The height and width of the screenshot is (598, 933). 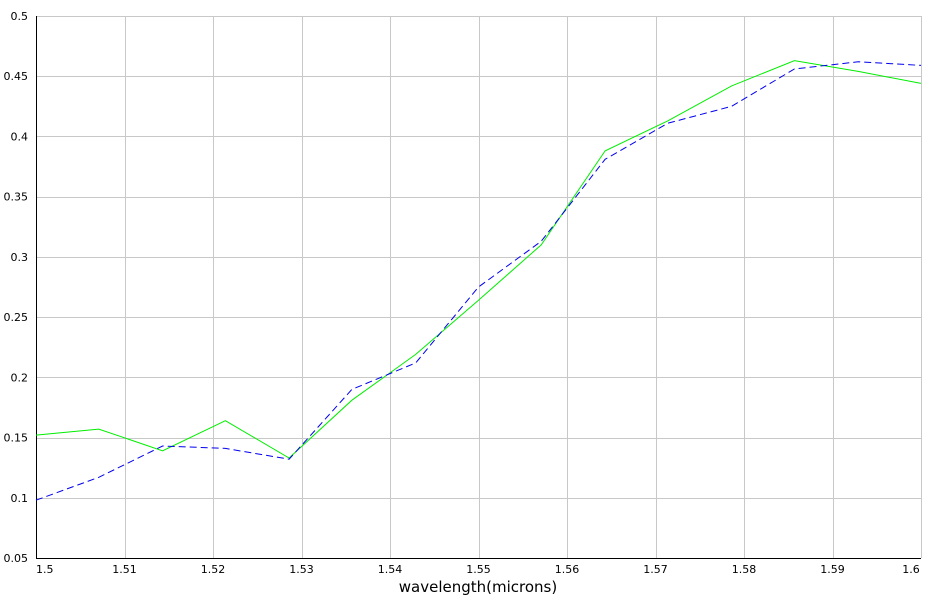 I want to click on x-tick-label: 1.58, so click(x=744, y=569).